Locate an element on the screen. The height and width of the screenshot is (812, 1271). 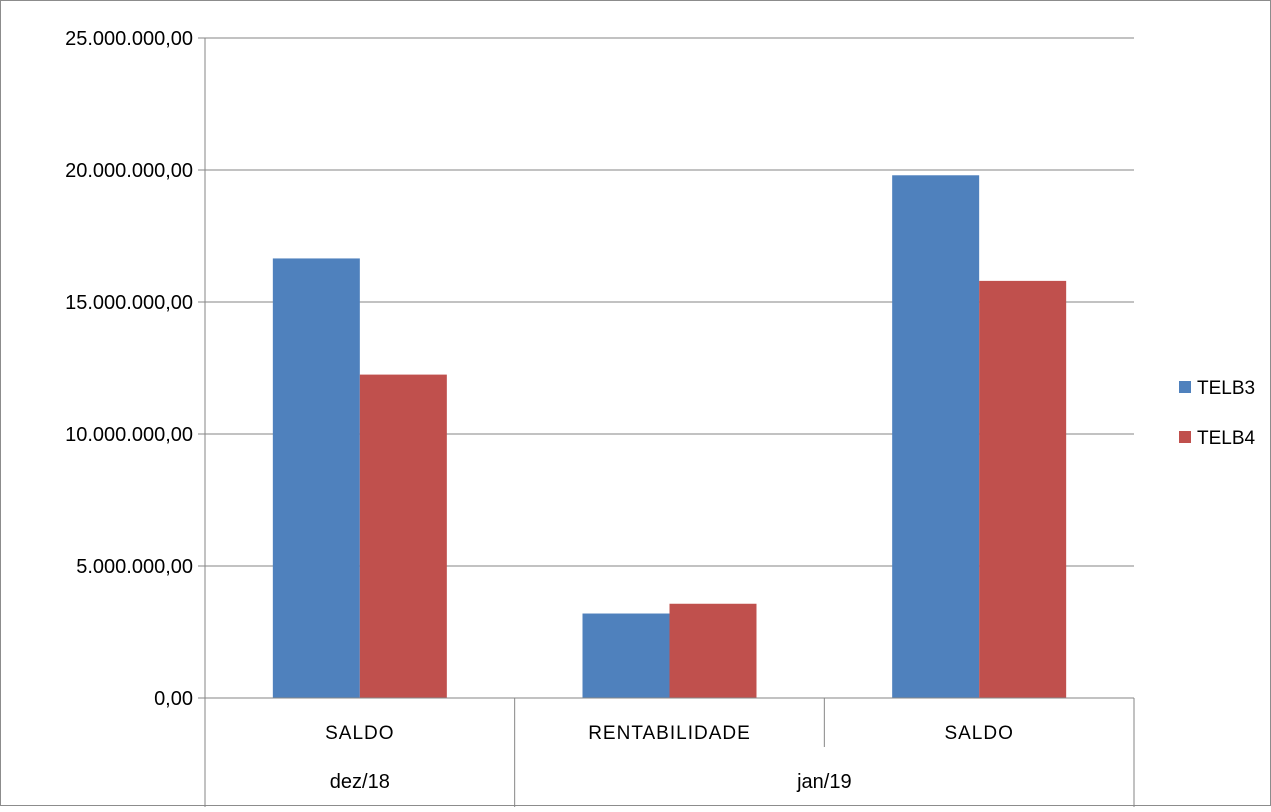
y-tick-label: 15.000.000,00 is located at coordinates (129, 303).